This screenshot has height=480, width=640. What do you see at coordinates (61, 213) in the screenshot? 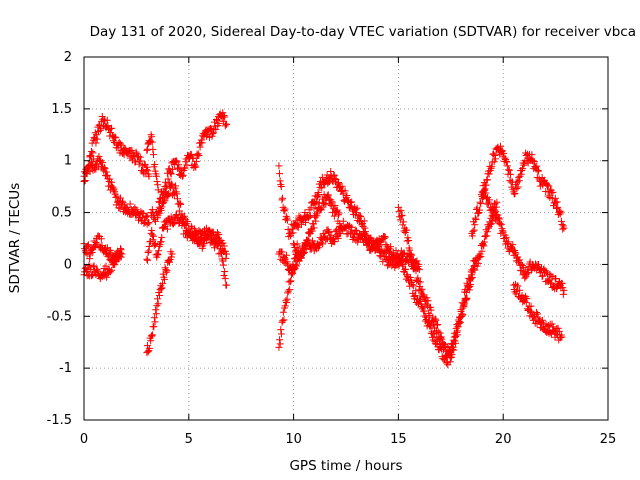
I see `y-tick-label: 0.5` at bounding box center [61, 213].